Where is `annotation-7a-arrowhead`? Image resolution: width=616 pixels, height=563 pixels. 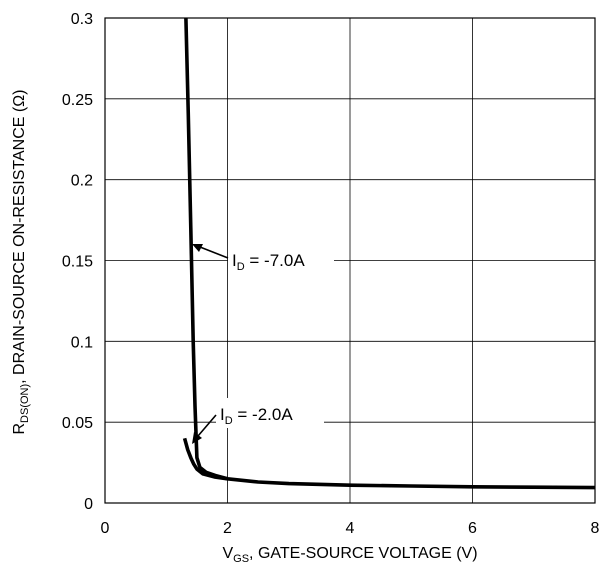 annotation-7a-arrowhead is located at coordinates (197, 248).